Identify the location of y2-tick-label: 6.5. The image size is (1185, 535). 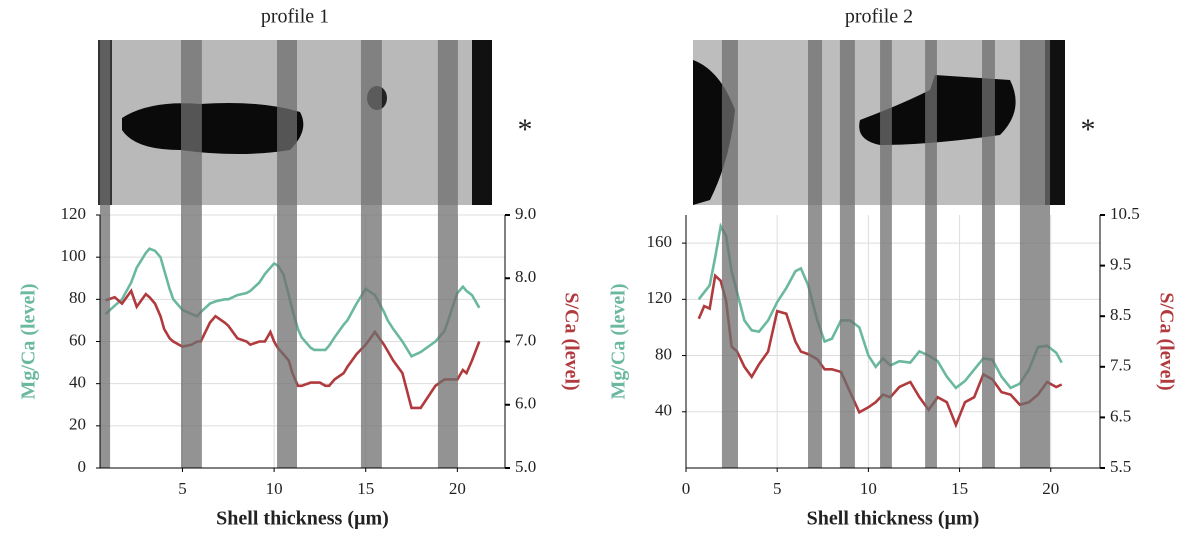
(1120, 415).